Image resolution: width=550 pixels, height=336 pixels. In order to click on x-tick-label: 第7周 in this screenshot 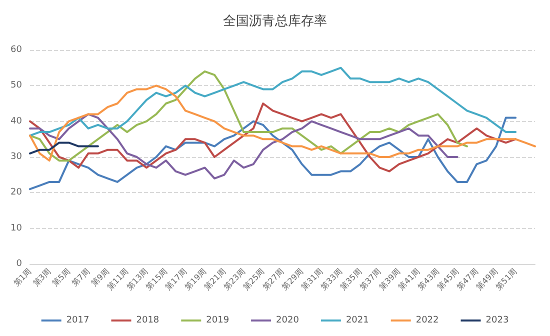, I will do `click(81, 277)`.